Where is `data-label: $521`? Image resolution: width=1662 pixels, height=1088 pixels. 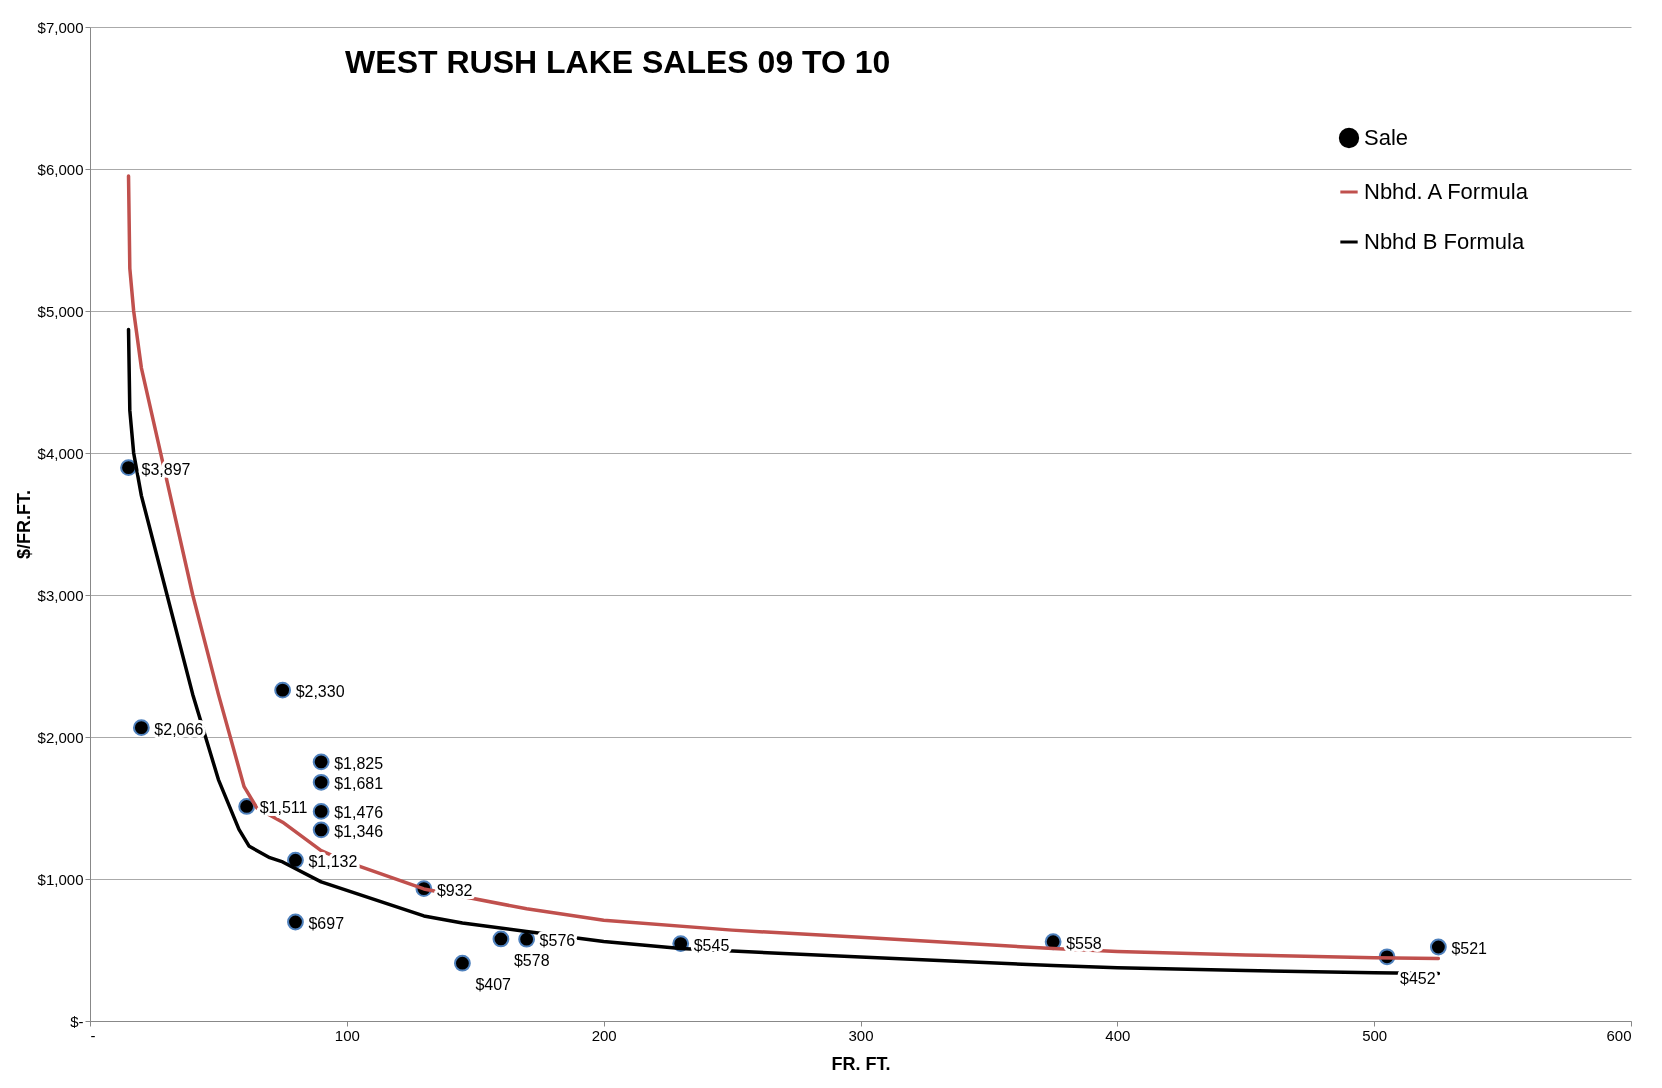 data-label: $521 is located at coordinates (1469, 949).